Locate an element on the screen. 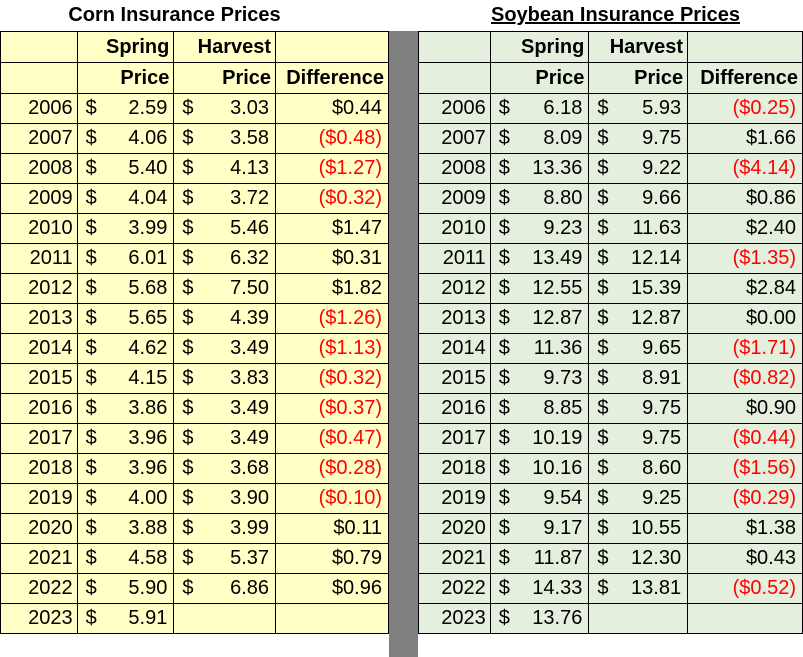 The height and width of the screenshot is (657, 803). corn-year-cell: 2010 is located at coordinates (39, 228).